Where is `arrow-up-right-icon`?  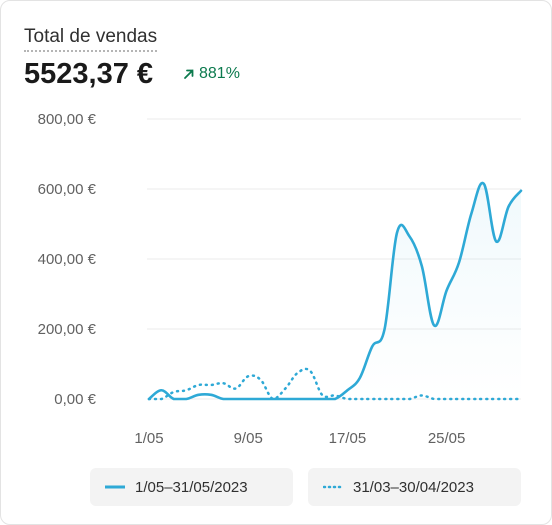
arrow-up-right-icon is located at coordinates (189, 74).